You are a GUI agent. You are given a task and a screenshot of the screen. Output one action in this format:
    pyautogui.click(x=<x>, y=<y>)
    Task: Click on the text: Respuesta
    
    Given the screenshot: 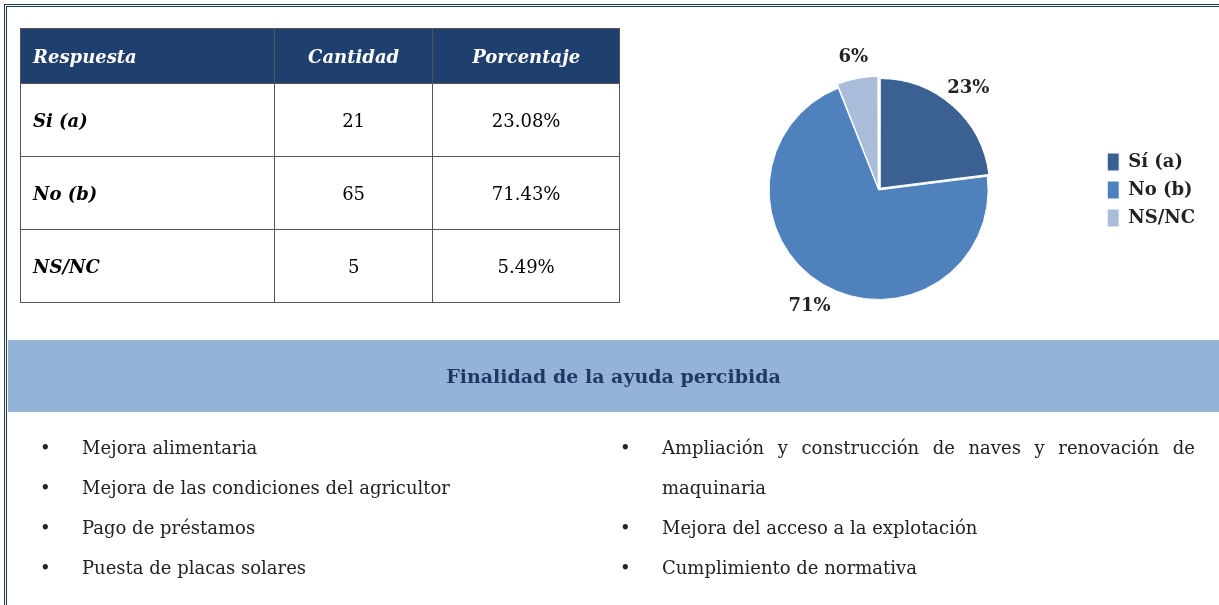 What is the action you would take?
    pyautogui.click(x=147, y=56)
    